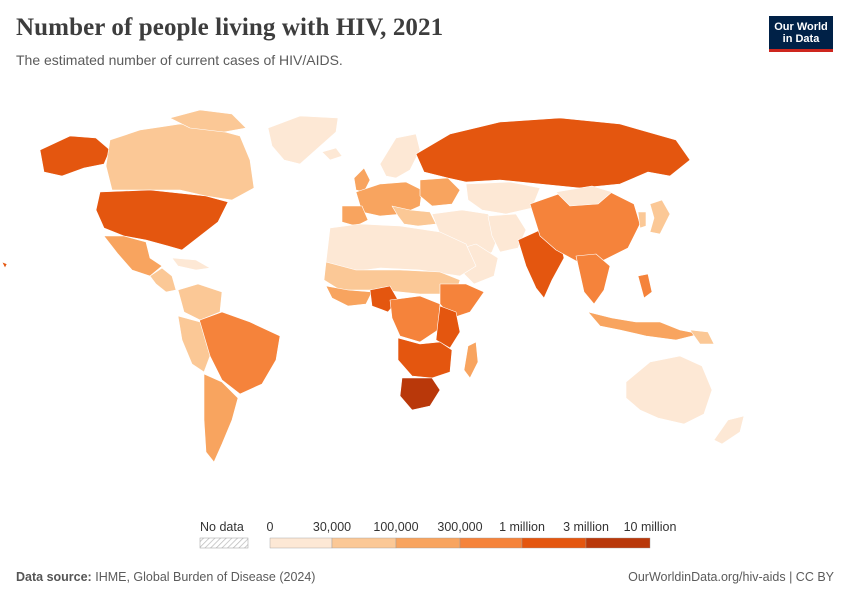  What do you see at coordinates (224, 543) in the screenshot?
I see `legend-no-data-swatch` at bounding box center [224, 543].